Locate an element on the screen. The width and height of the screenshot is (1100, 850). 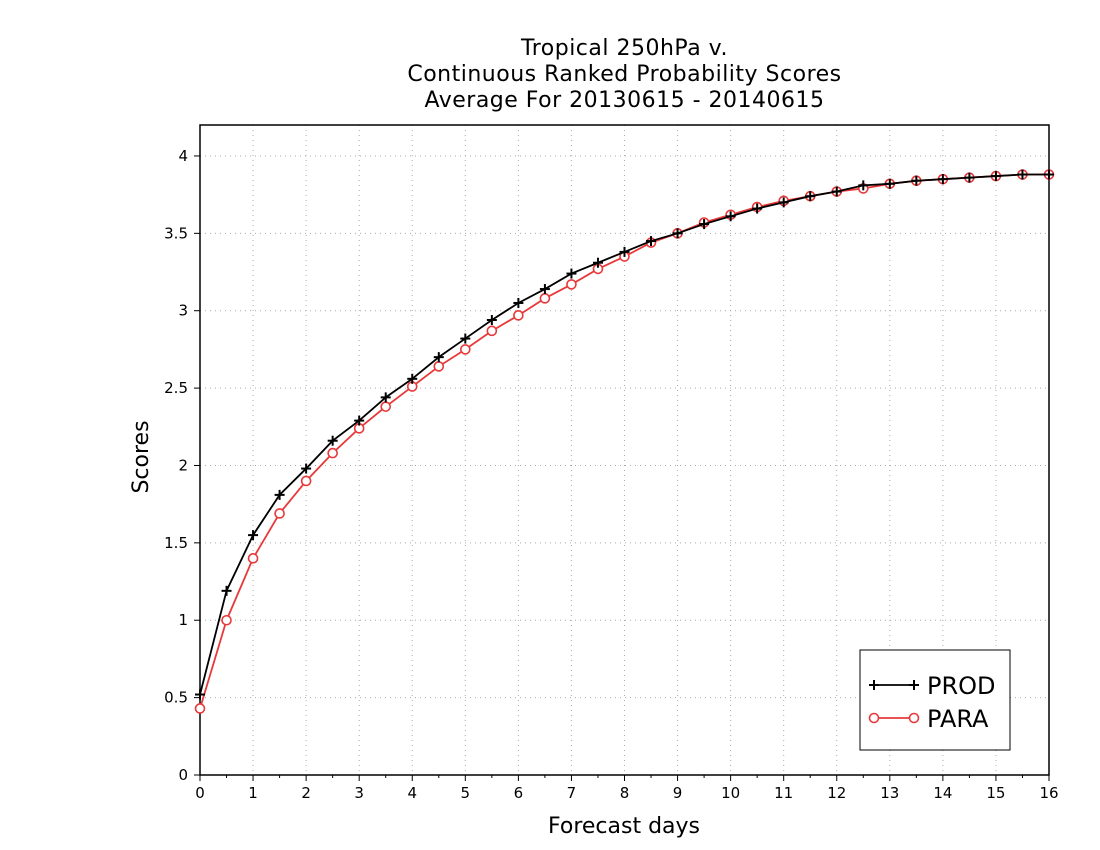
x-tick-label: 5 is located at coordinates (466, 793).